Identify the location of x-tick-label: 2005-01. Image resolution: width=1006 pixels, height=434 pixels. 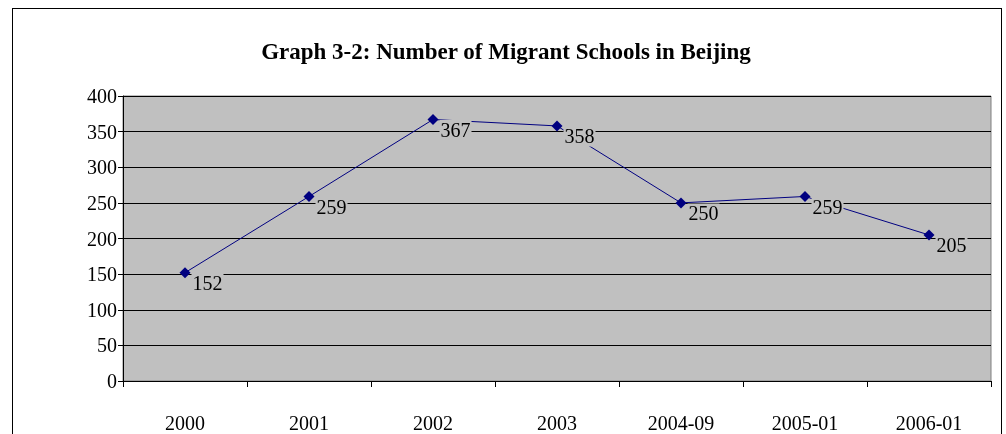
(805, 423).